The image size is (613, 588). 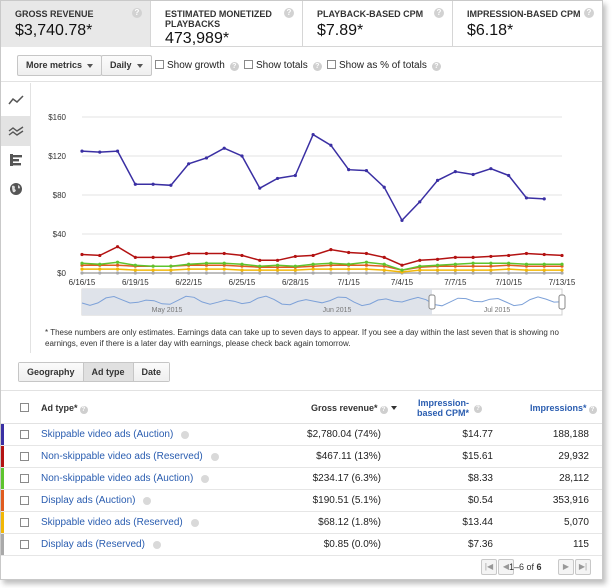 I want to click on ad-type-link: Display ads (Reserved), so click(x=93, y=544).